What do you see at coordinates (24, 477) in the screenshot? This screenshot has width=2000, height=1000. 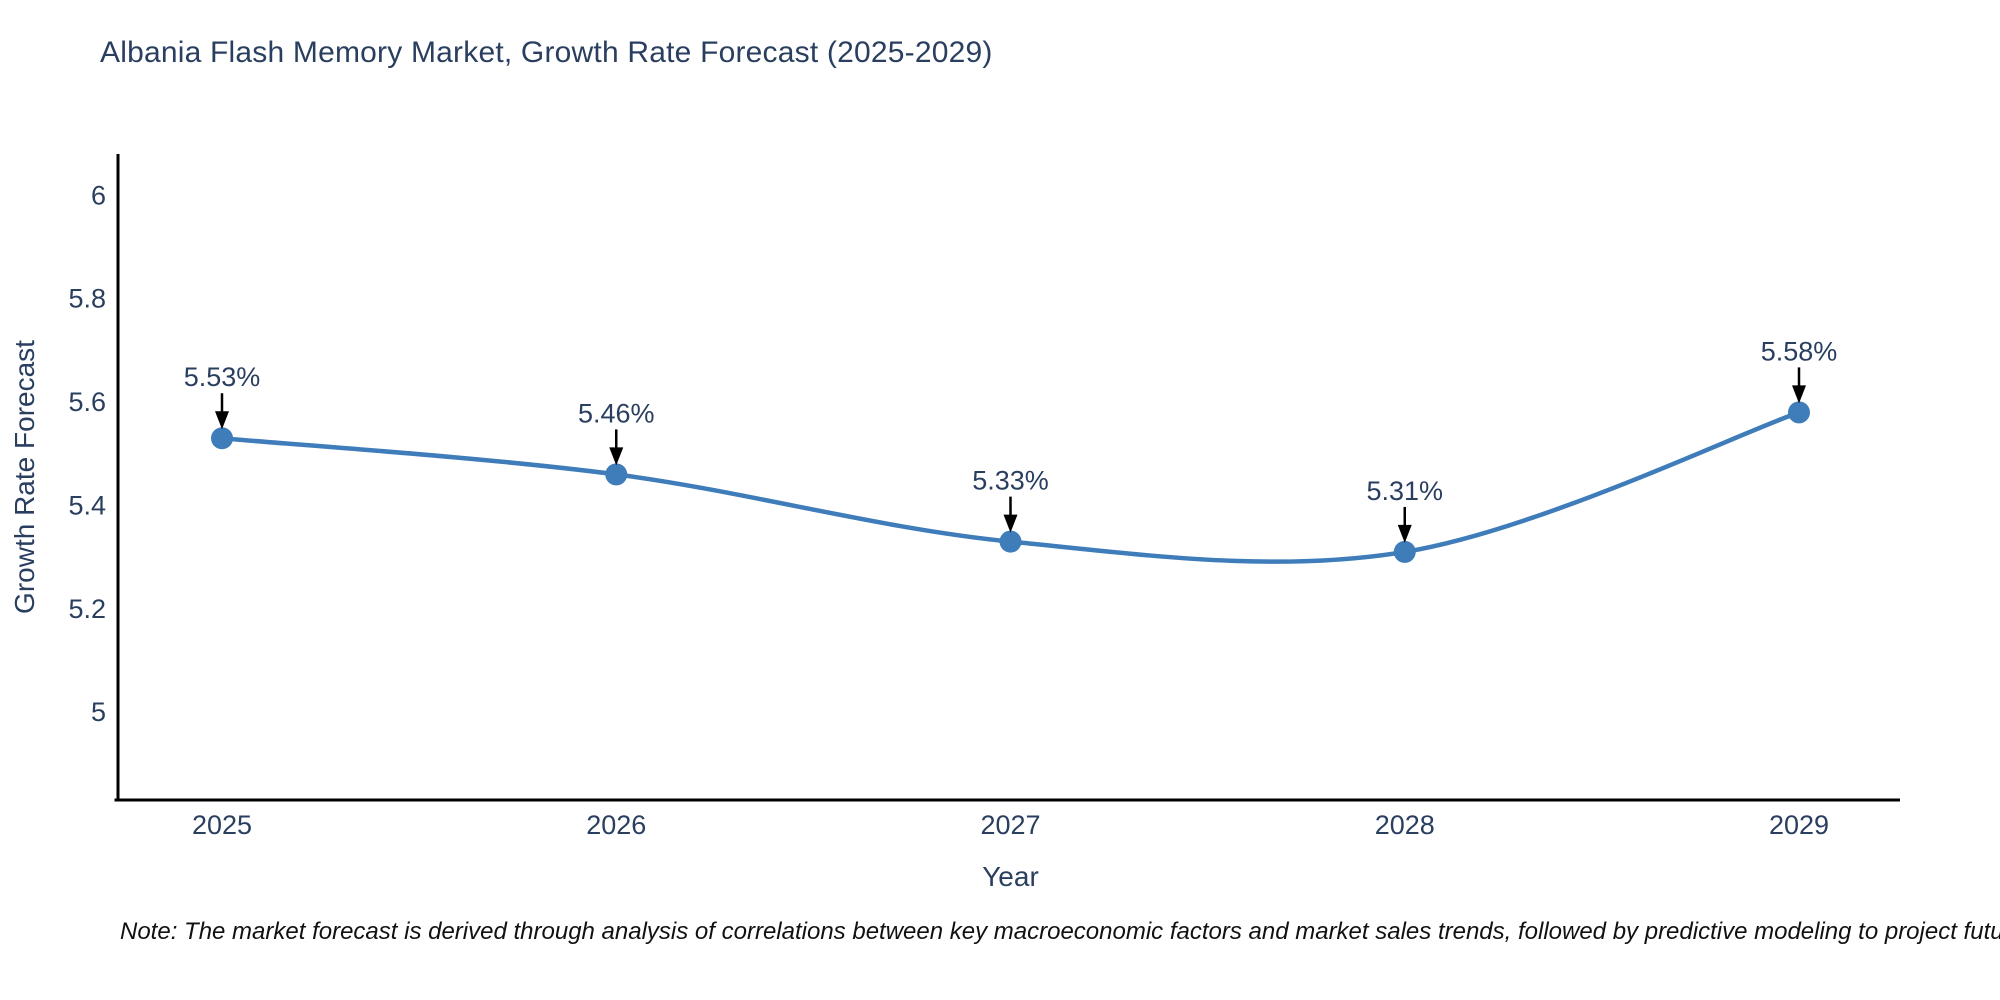 I see `y-axis-title: Growth Rate Forecast` at bounding box center [24, 477].